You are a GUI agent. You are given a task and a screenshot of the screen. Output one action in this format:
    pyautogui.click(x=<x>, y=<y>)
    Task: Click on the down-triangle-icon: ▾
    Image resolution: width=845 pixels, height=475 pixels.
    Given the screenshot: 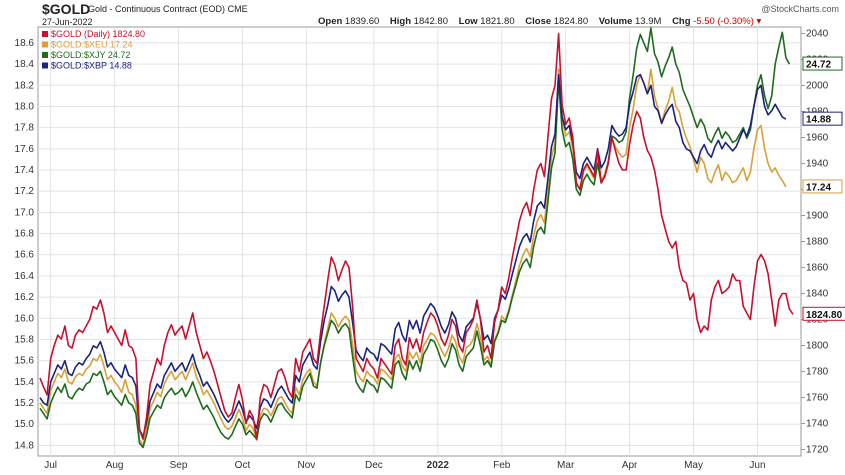 What is the action you would take?
    pyautogui.click(x=759, y=21)
    